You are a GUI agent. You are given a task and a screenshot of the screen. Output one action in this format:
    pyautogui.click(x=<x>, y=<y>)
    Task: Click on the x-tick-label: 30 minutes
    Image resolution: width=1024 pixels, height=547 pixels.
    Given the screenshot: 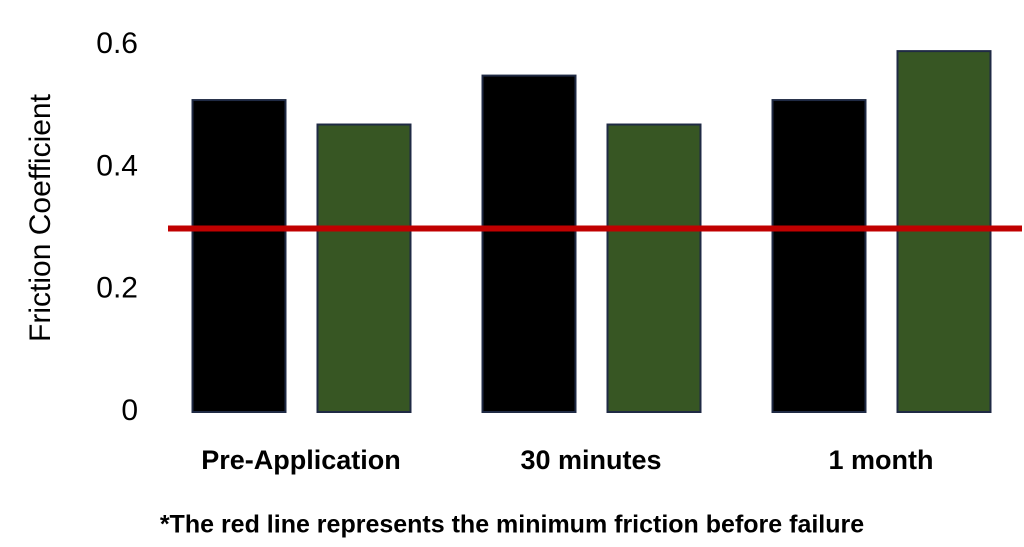 What is the action you would take?
    pyautogui.click(x=590, y=460)
    